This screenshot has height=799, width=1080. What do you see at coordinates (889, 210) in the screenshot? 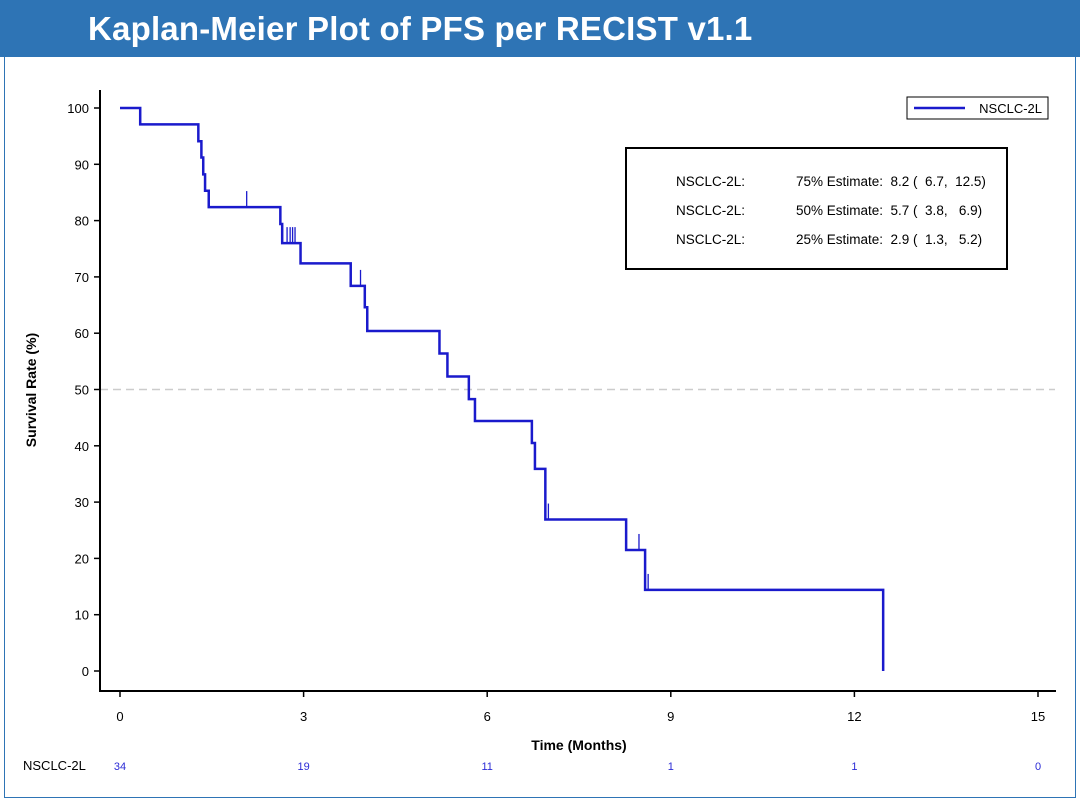
I see `estimate-value: 50% Estimate: 5.7 ( 3.8, 6.9)` at bounding box center [889, 210].